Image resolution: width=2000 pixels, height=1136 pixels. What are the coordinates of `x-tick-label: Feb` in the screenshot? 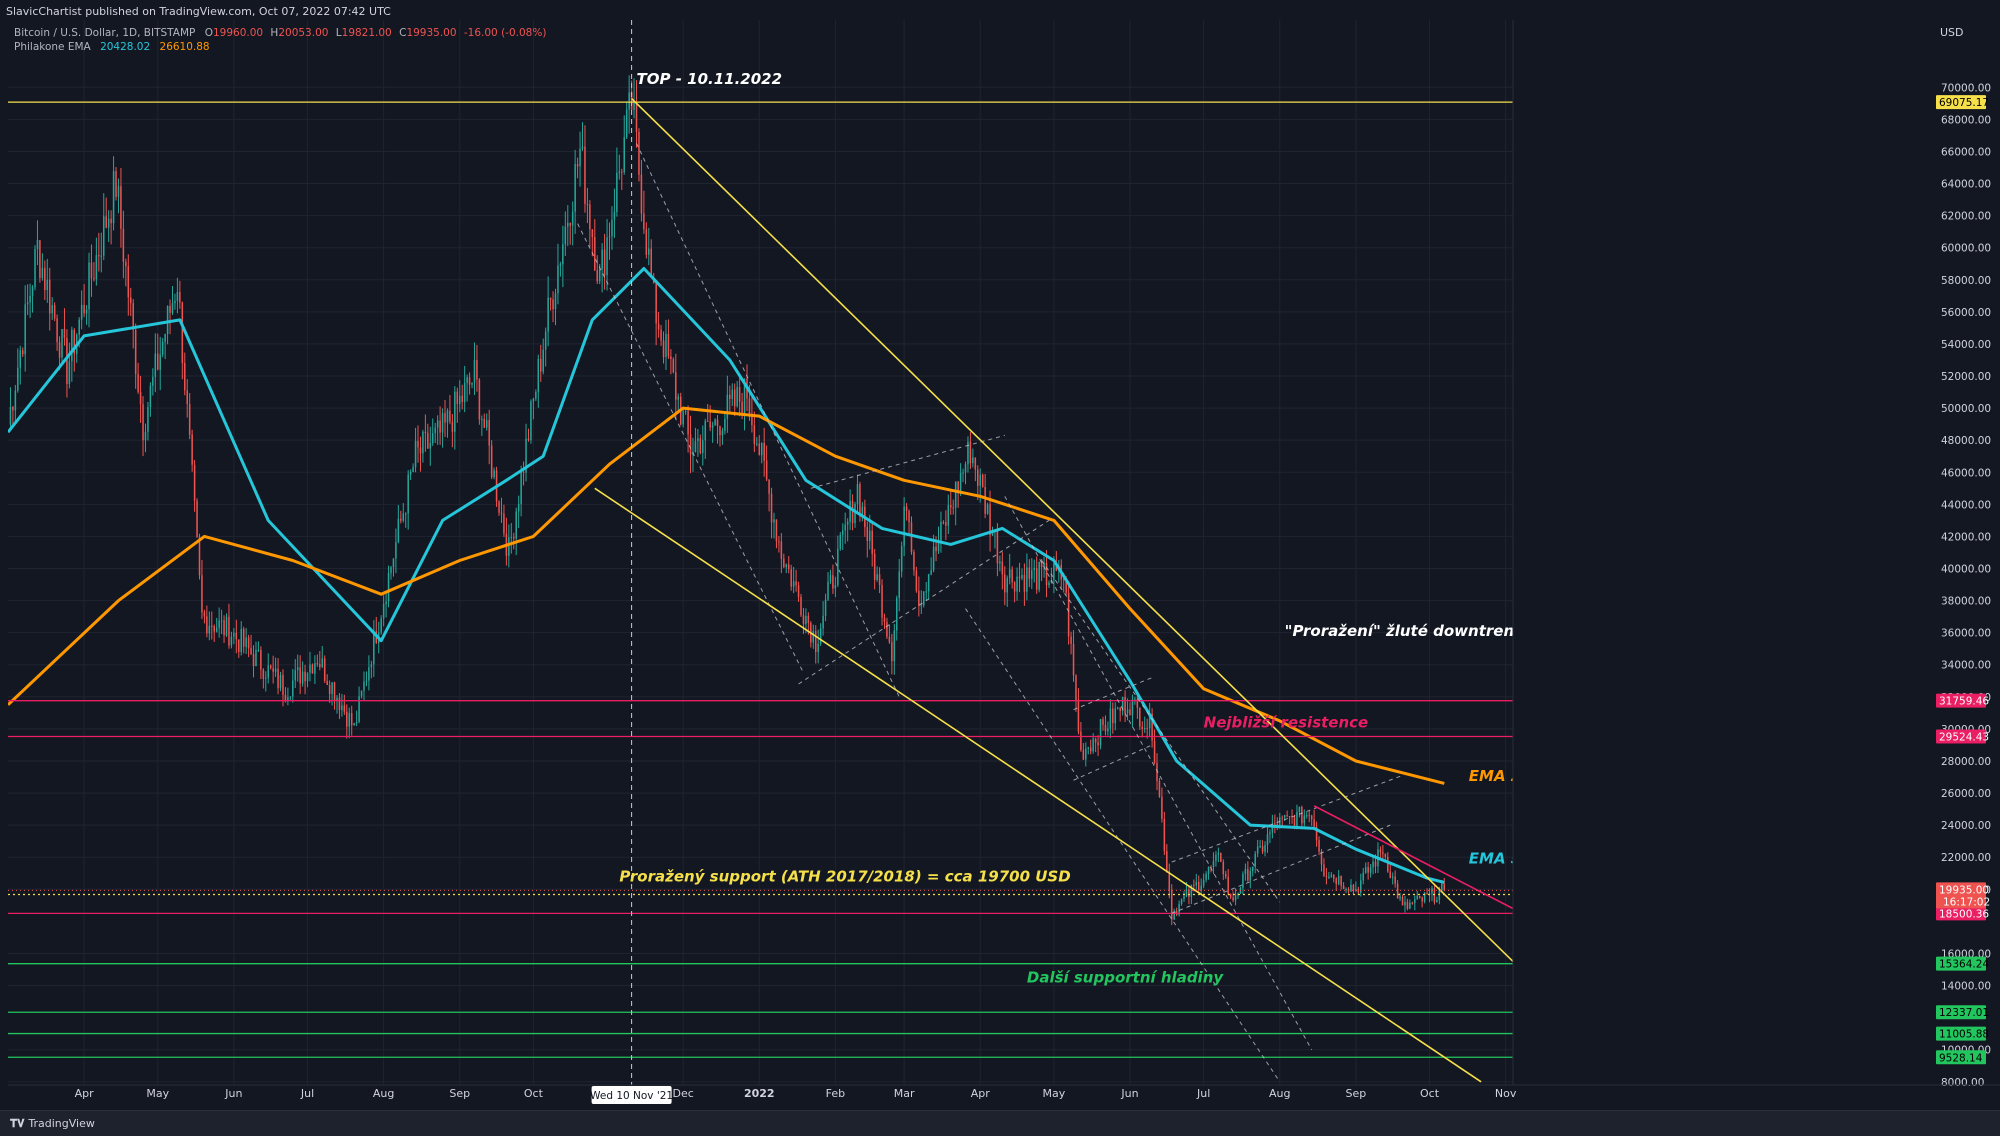 It's located at (835, 1093).